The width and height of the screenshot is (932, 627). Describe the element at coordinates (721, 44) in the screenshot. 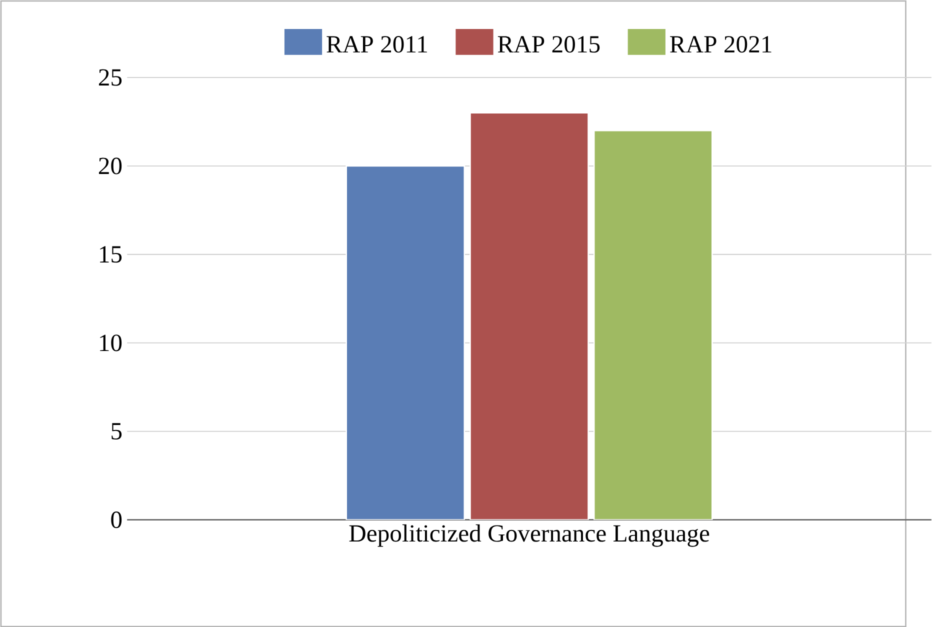

I see `legend-label: RAP 2021` at that location.